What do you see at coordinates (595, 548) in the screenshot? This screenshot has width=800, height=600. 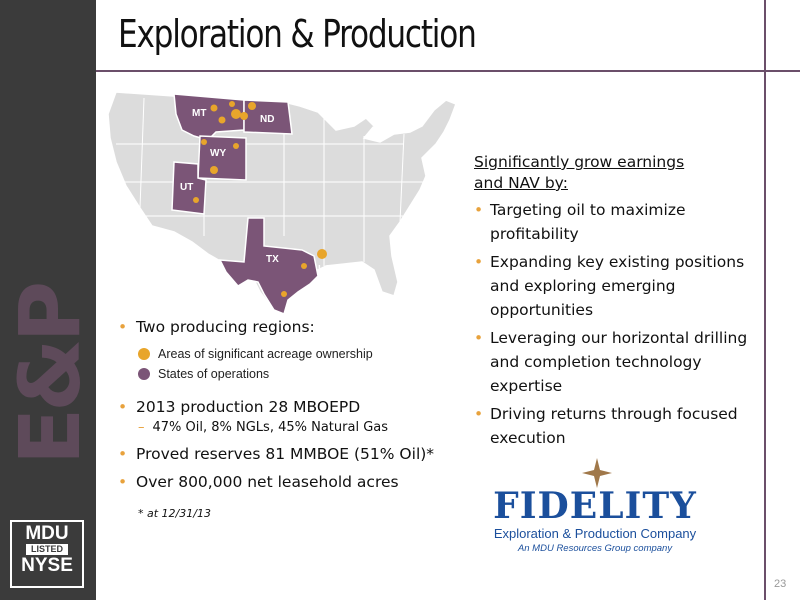 I see `logo-subline: An MDU Resources Group company` at bounding box center [595, 548].